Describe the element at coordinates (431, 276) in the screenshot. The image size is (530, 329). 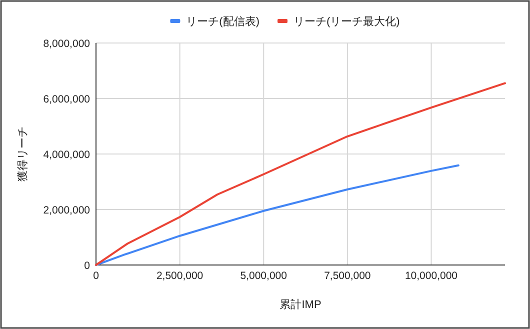
I see `x-tick-label: 10,000,000` at that location.